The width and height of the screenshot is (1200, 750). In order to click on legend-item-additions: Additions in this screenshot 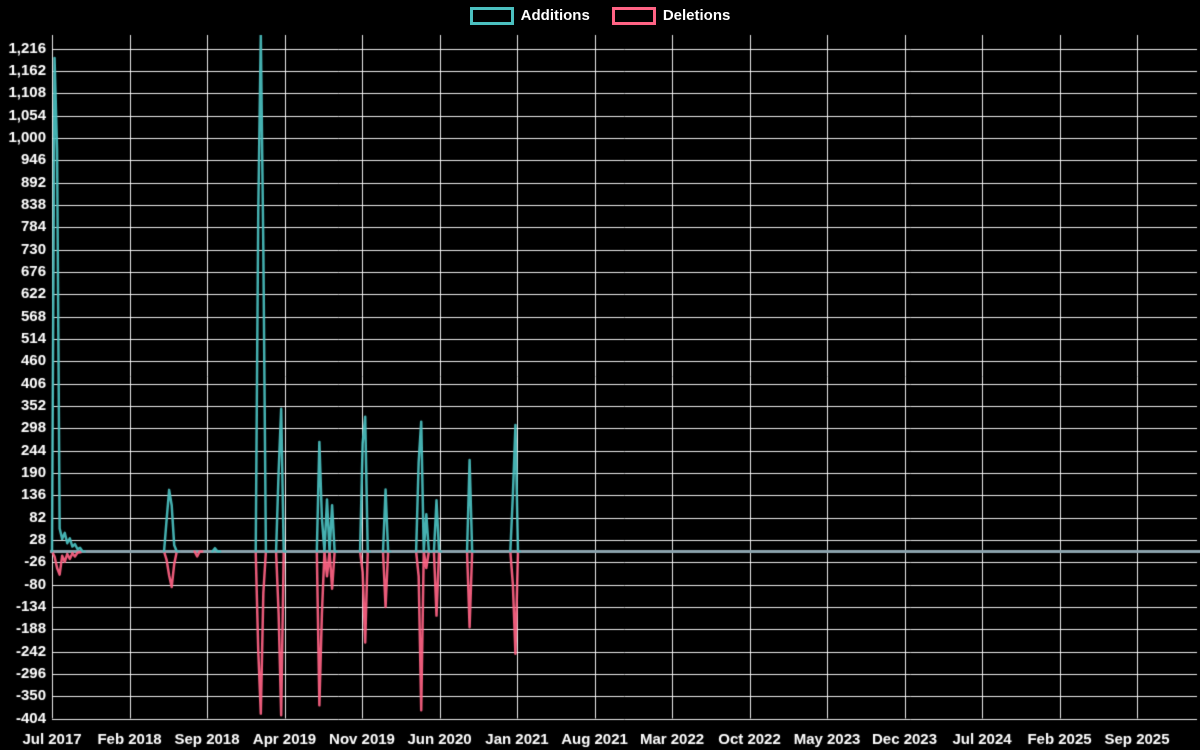, I will do `click(529, 16)`.